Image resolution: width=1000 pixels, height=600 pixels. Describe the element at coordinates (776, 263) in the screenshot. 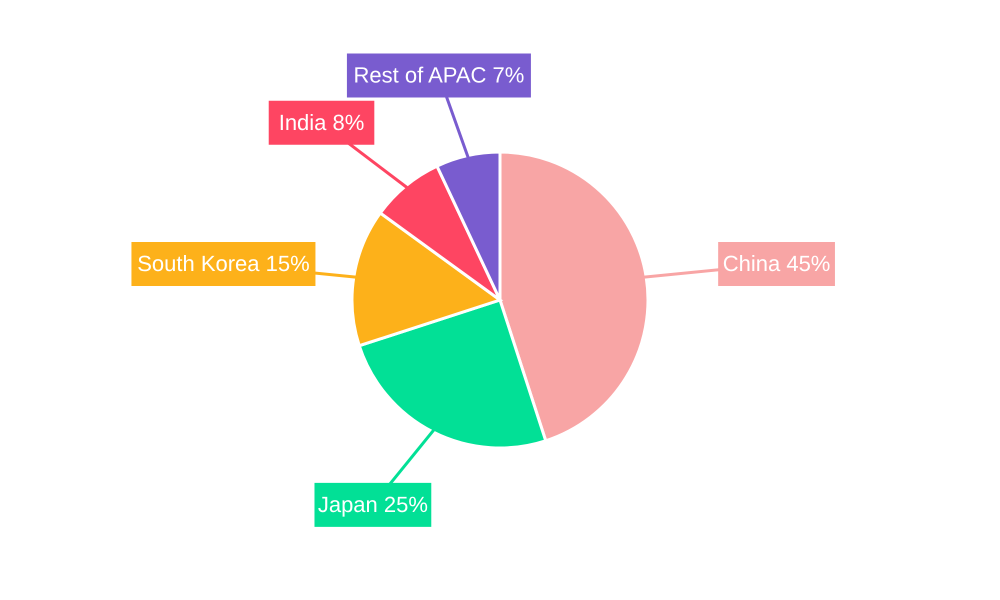

I see `slice-label: China 45%` at that location.